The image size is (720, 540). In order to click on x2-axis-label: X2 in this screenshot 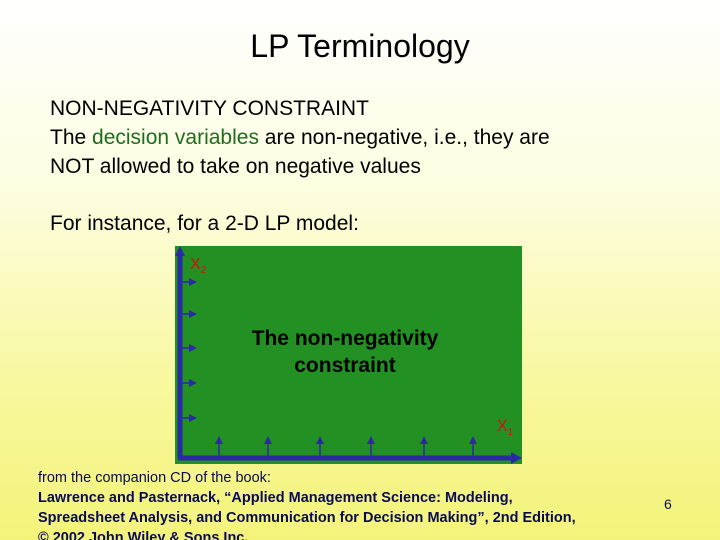, I will do `click(198, 266)`.